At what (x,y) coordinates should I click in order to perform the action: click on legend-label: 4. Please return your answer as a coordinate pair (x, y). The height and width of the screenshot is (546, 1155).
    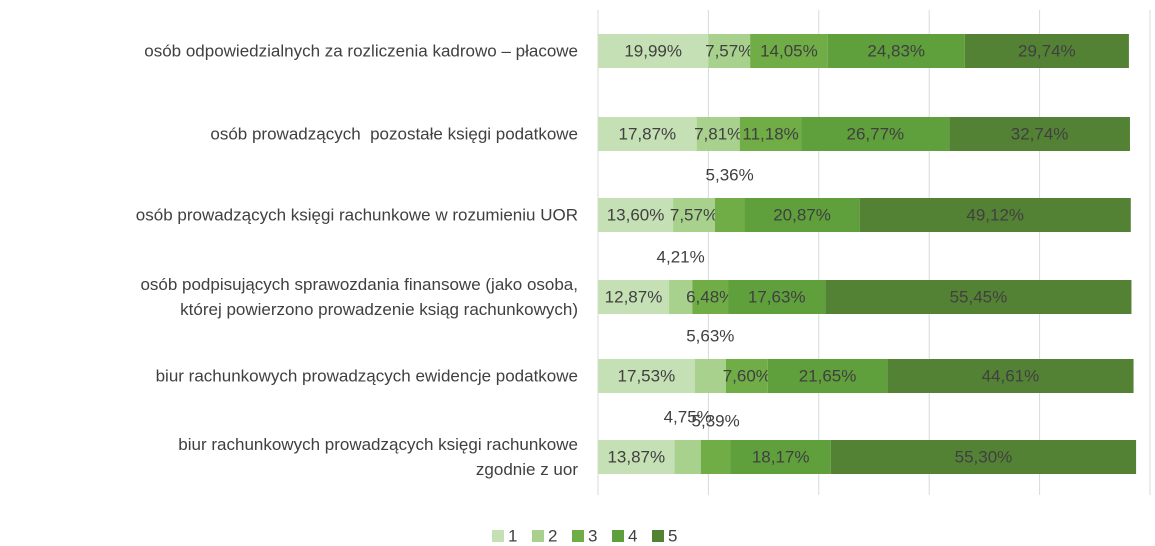
    Looking at the image, I should click on (632, 535).